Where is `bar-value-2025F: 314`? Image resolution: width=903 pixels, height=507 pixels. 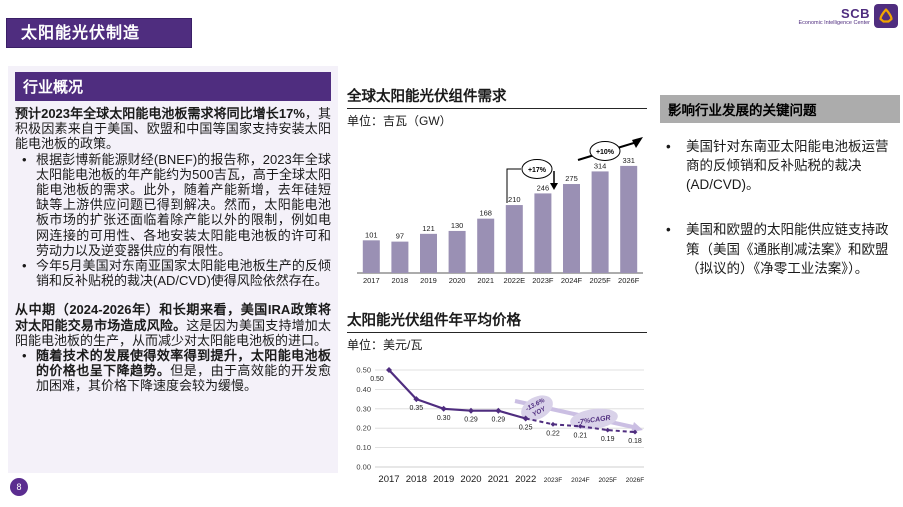
bar-value-2025F: 314 is located at coordinates (600, 165).